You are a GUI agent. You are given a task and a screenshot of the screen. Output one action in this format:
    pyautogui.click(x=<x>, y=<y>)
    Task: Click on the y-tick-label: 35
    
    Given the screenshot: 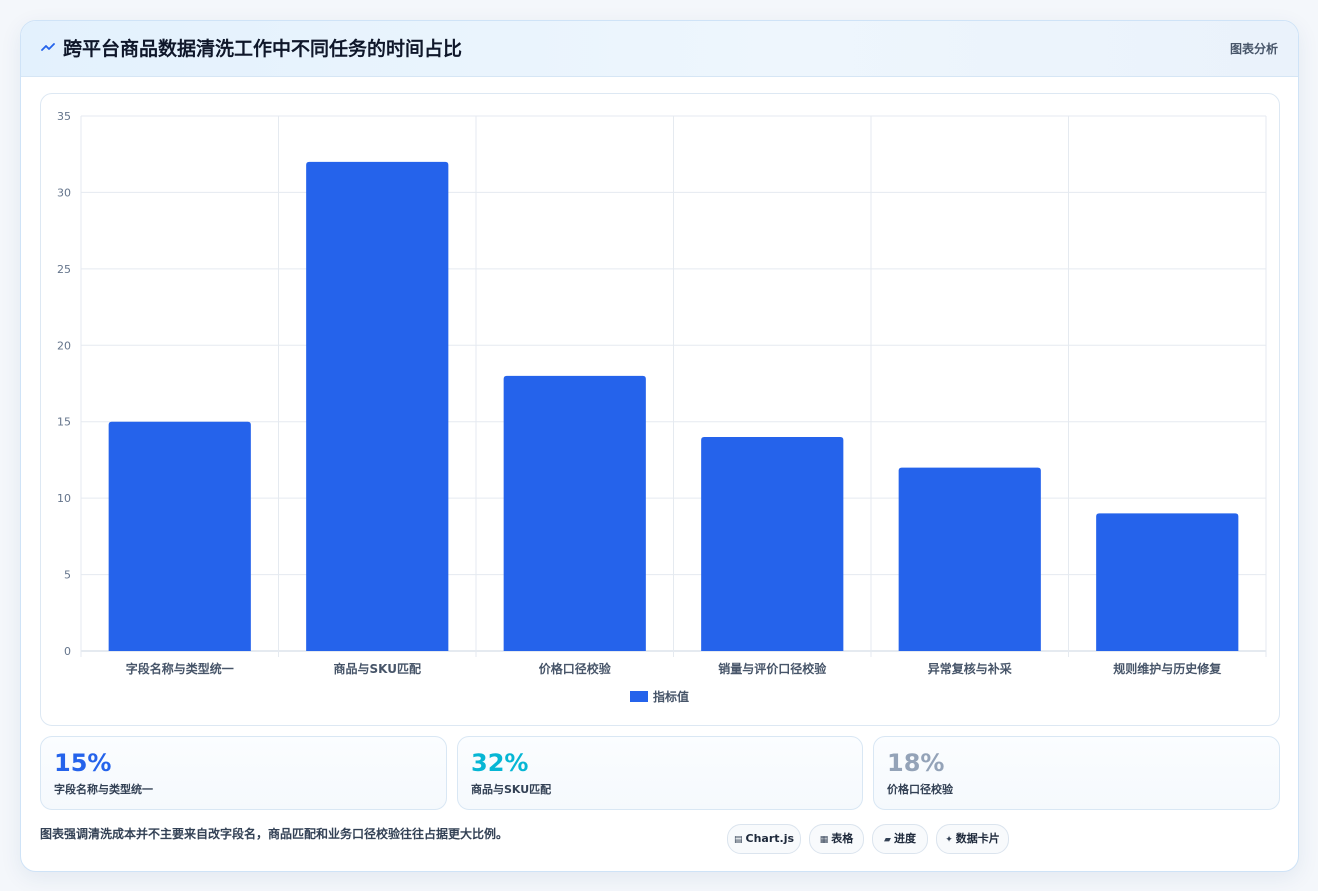 What is the action you would take?
    pyautogui.click(x=64, y=116)
    